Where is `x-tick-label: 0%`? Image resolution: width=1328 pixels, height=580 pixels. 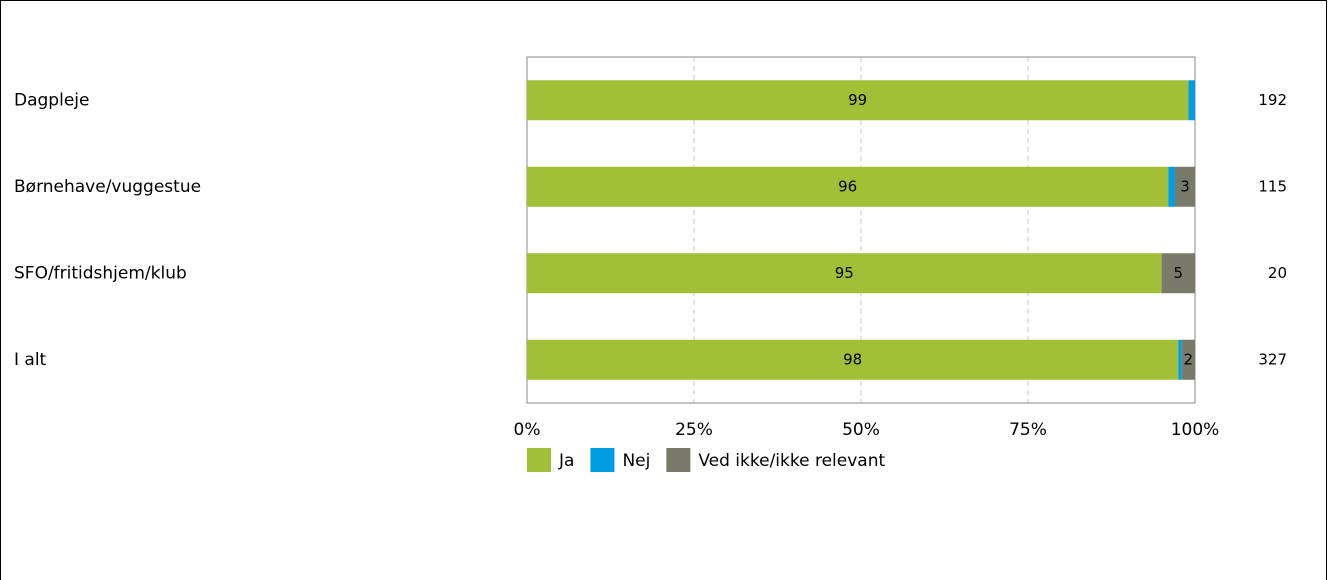
x-tick-label: 0% is located at coordinates (527, 430).